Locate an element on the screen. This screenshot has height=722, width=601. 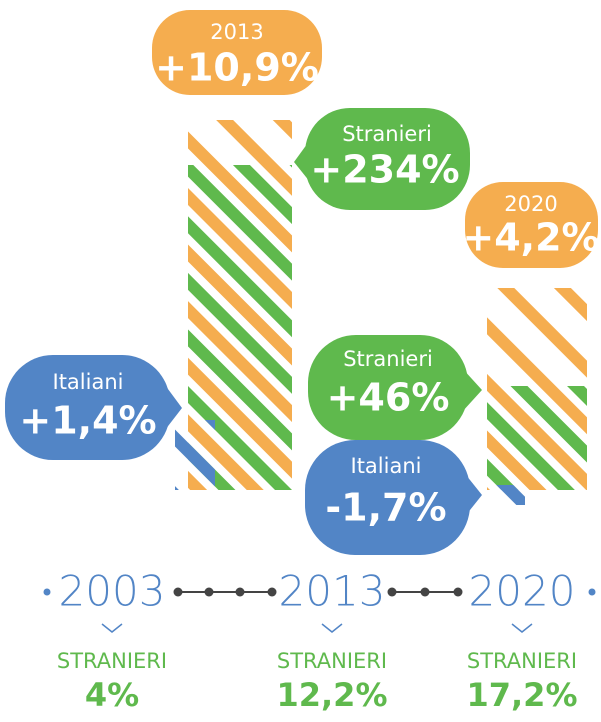
bubble: Stranieri +234% is located at coordinates (382, 159).